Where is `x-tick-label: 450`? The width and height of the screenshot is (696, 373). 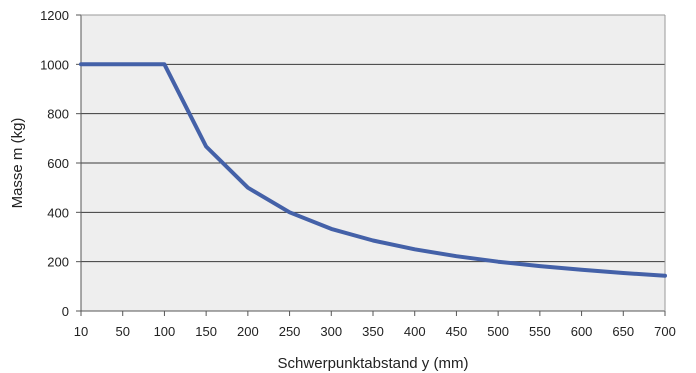
x-tick-label: 450 is located at coordinates (457, 331).